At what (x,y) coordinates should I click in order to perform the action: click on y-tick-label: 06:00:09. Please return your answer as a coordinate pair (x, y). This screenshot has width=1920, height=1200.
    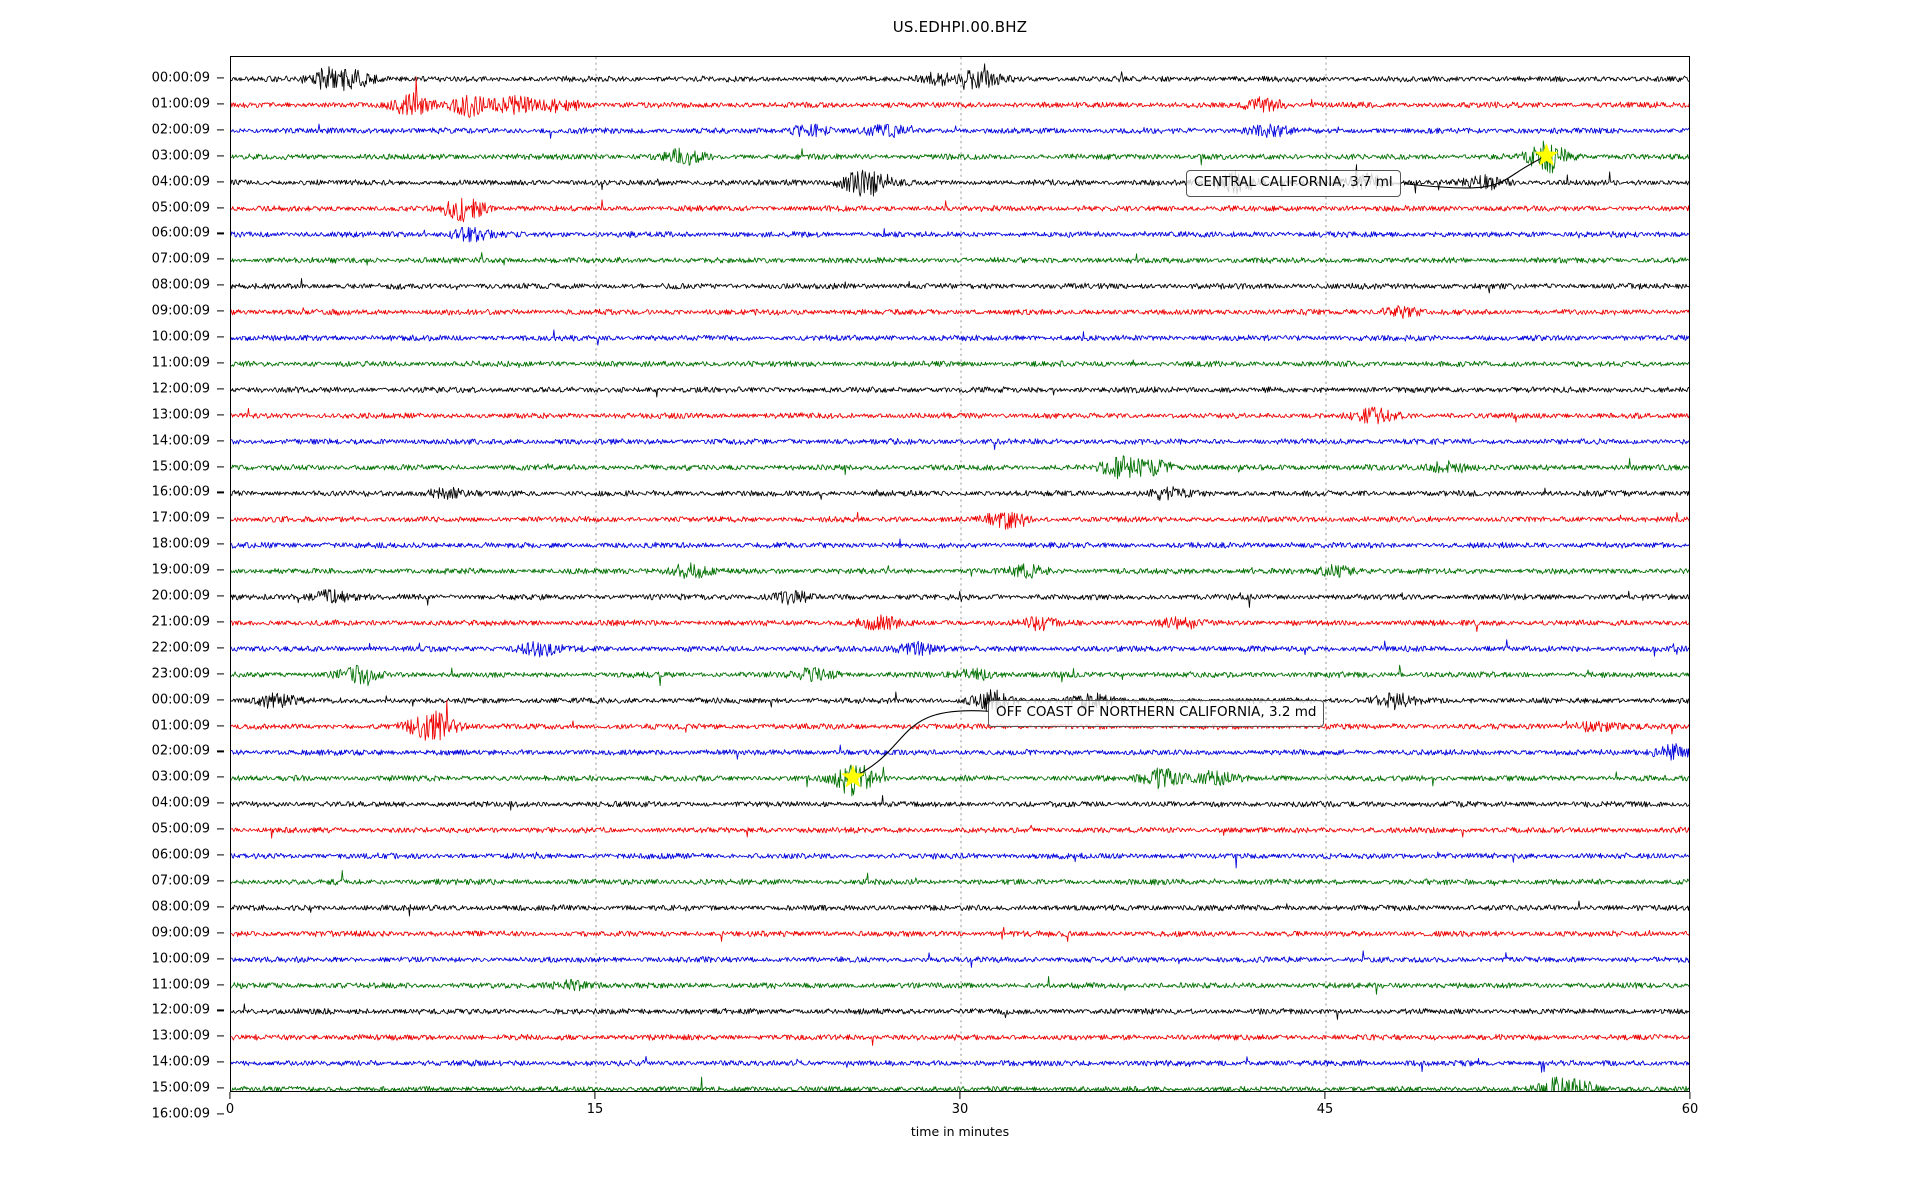
    Looking at the image, I should click on (180, 233).